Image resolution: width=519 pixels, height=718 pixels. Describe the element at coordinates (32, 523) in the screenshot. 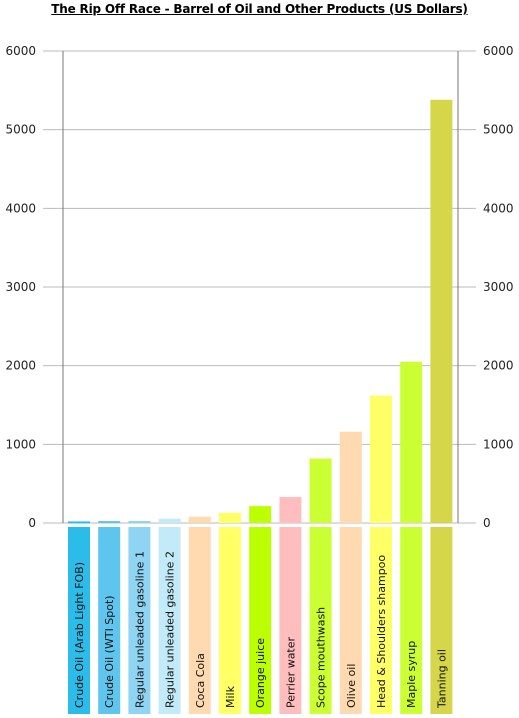

I see `y-tick-left-0: 0` at that location.